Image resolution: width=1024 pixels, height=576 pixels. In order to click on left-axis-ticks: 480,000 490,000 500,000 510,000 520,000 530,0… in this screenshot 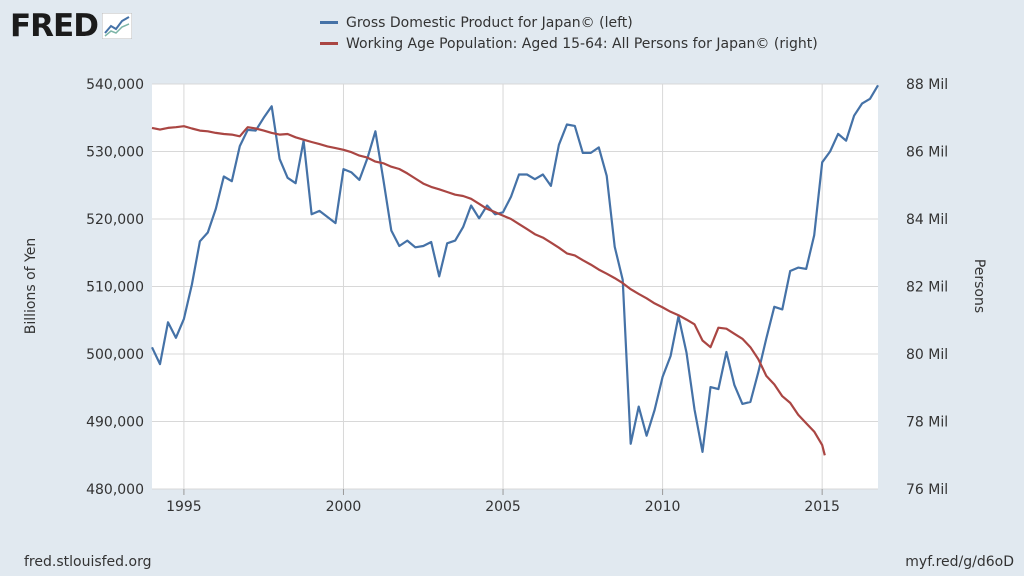, I will do `click(115, 287)`.